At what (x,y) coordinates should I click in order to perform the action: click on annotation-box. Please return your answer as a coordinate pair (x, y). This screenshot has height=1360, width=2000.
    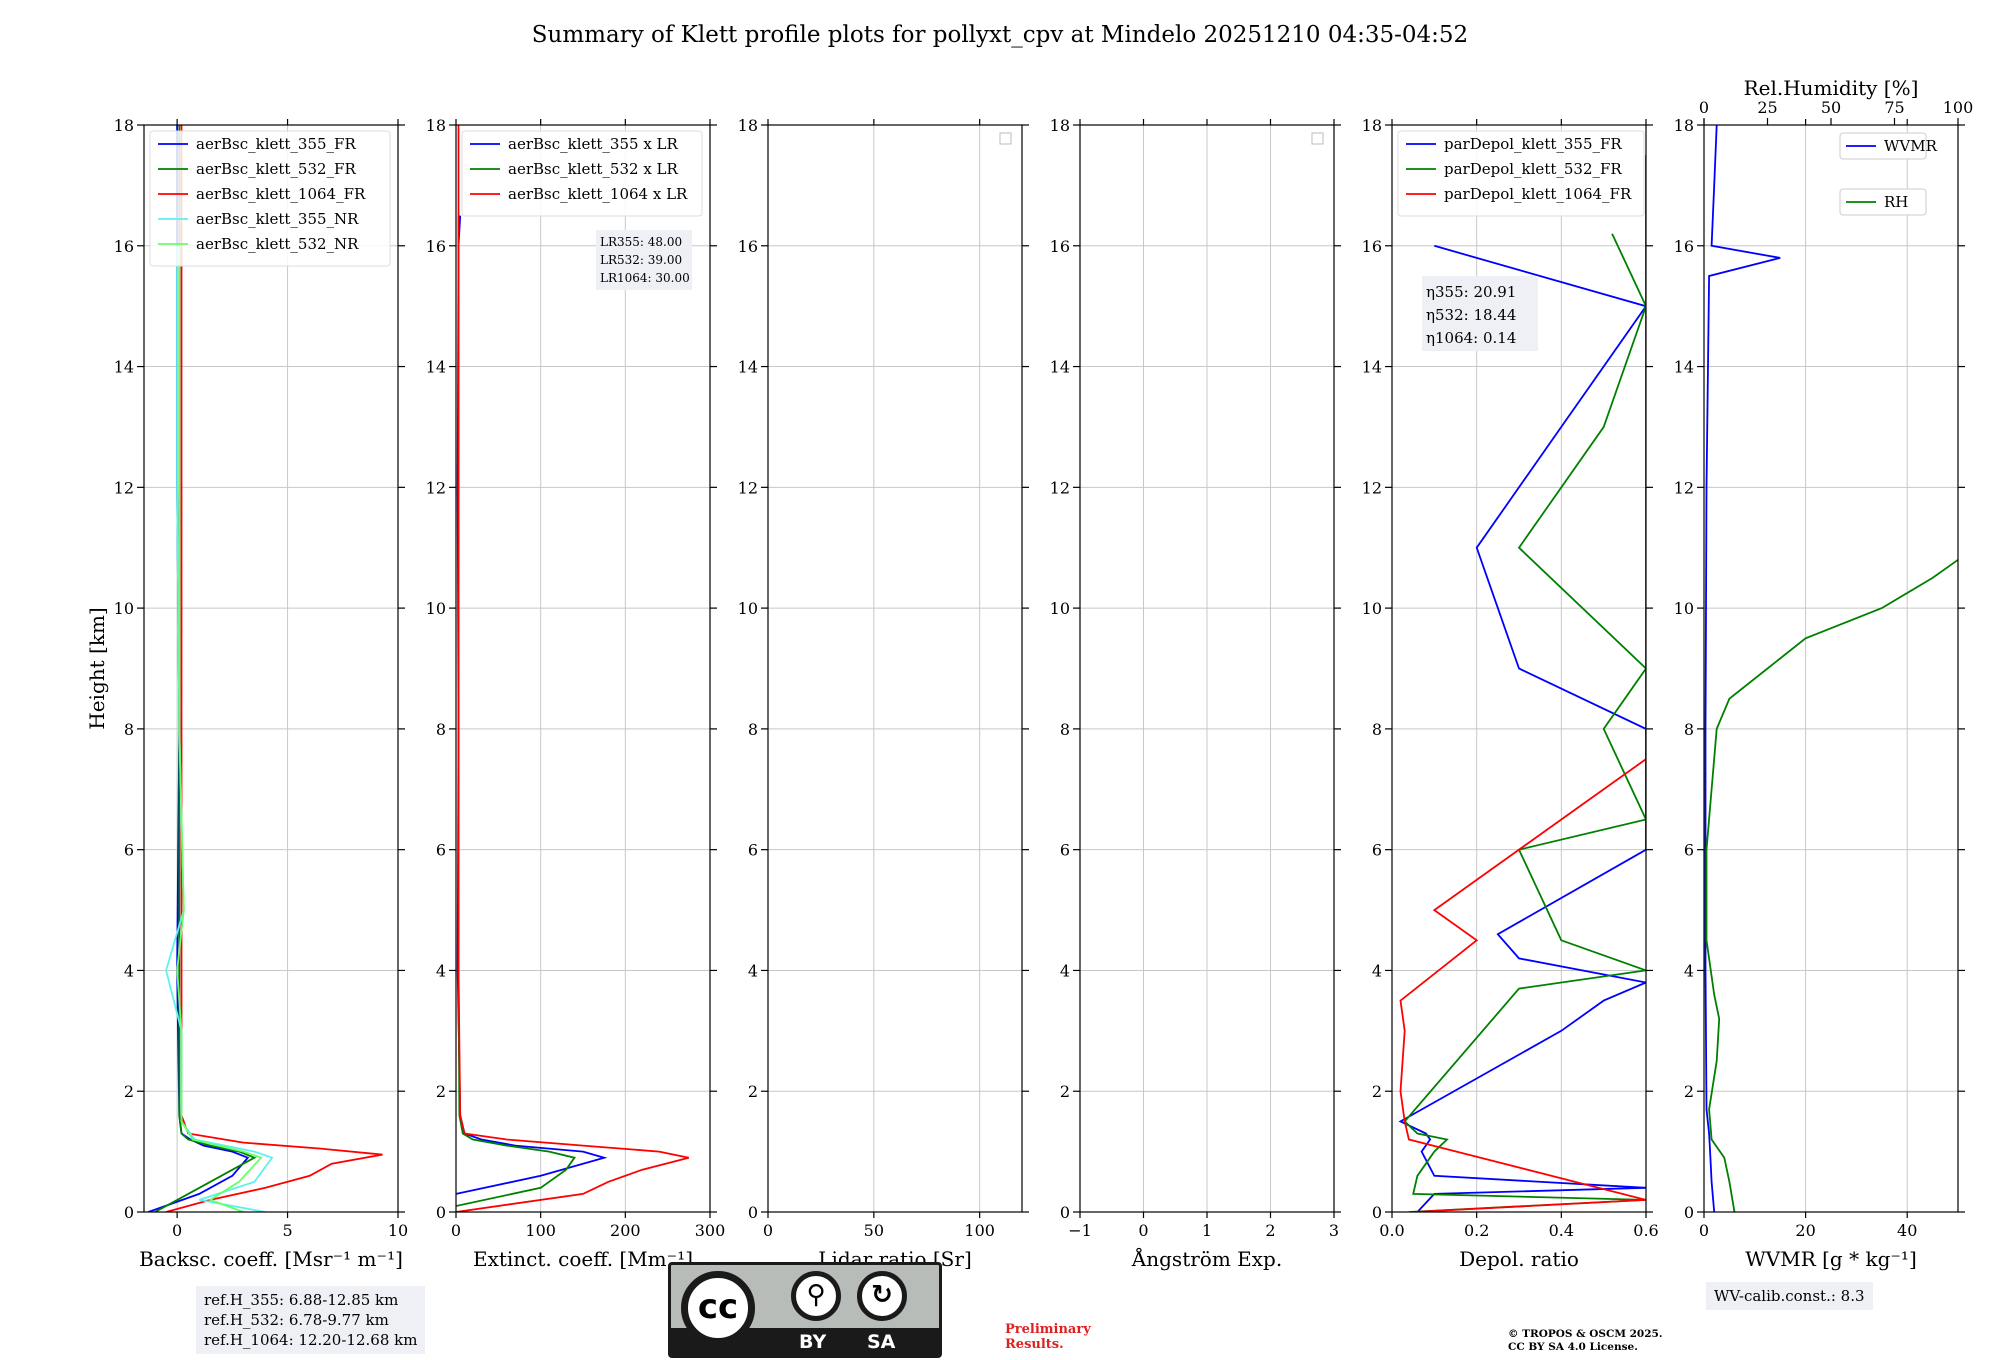
    Looking at the image, I should click on (1480, 313).